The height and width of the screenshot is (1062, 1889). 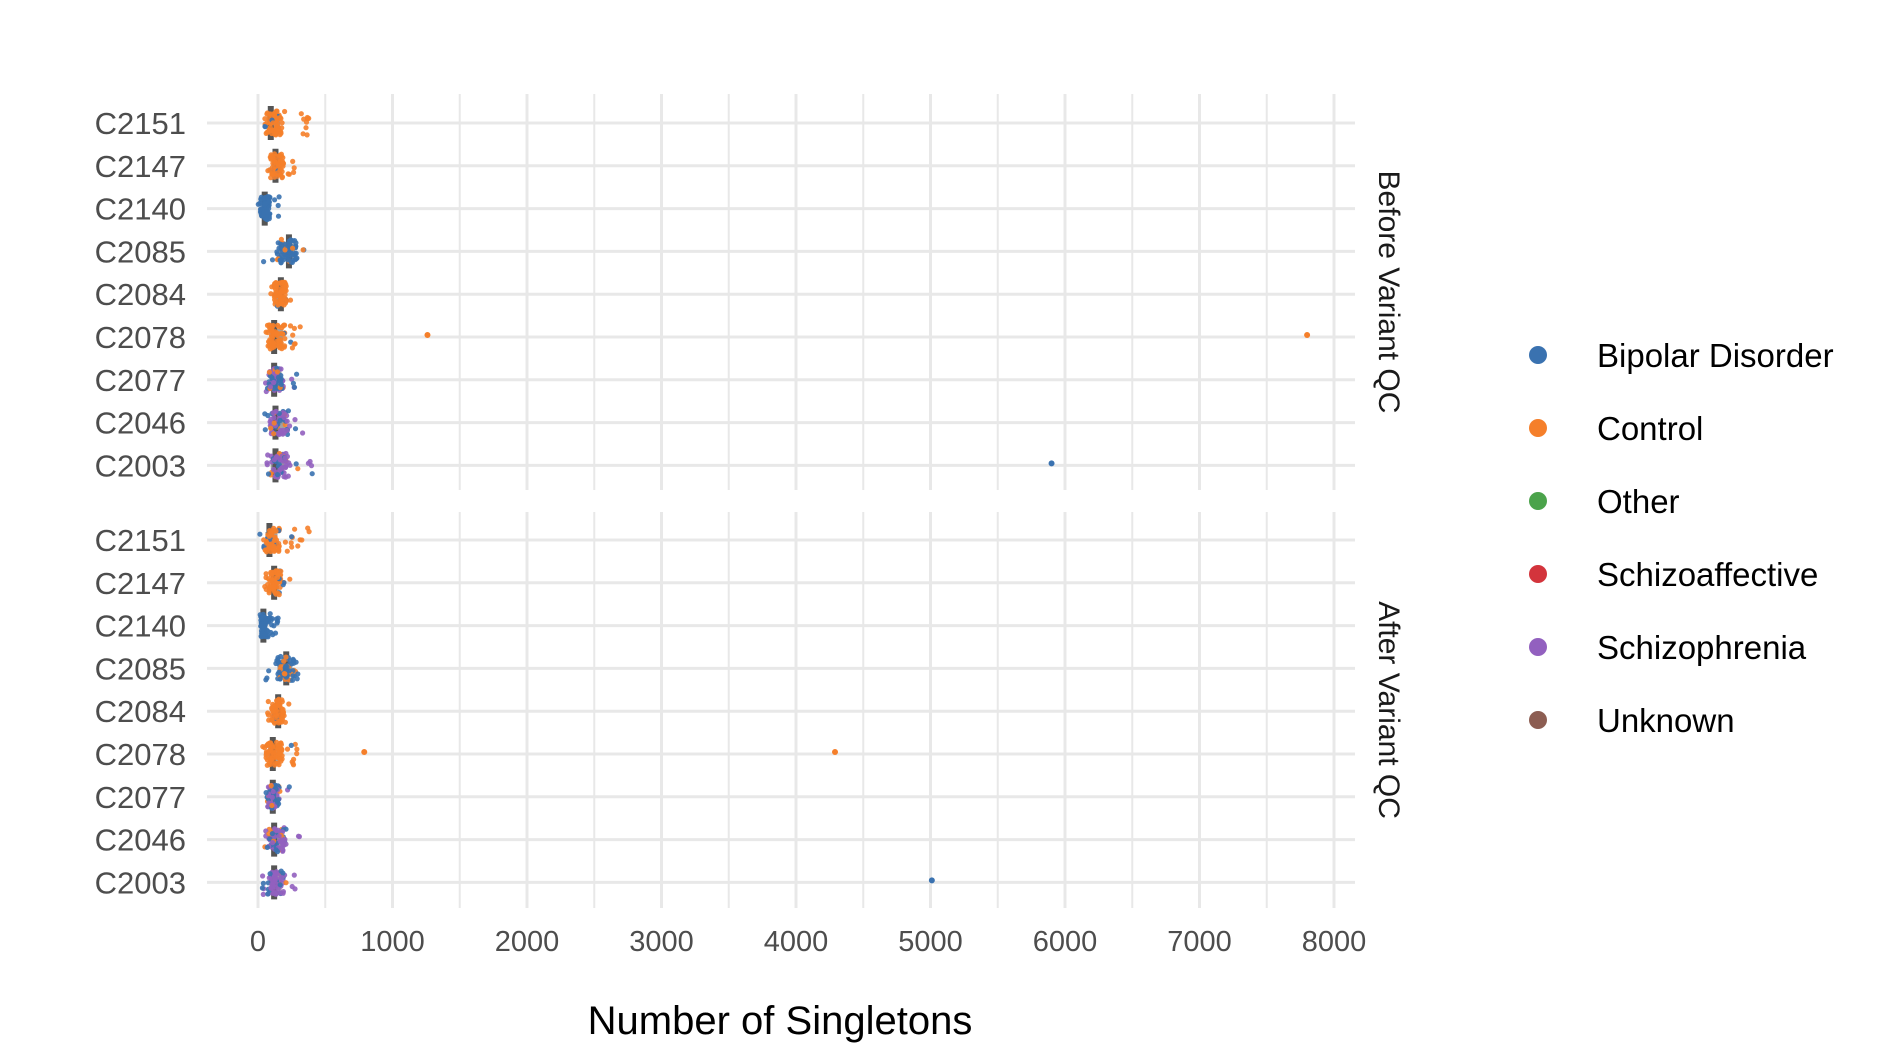 I want to click on category-group-C2046, so click(x=282, y=839).